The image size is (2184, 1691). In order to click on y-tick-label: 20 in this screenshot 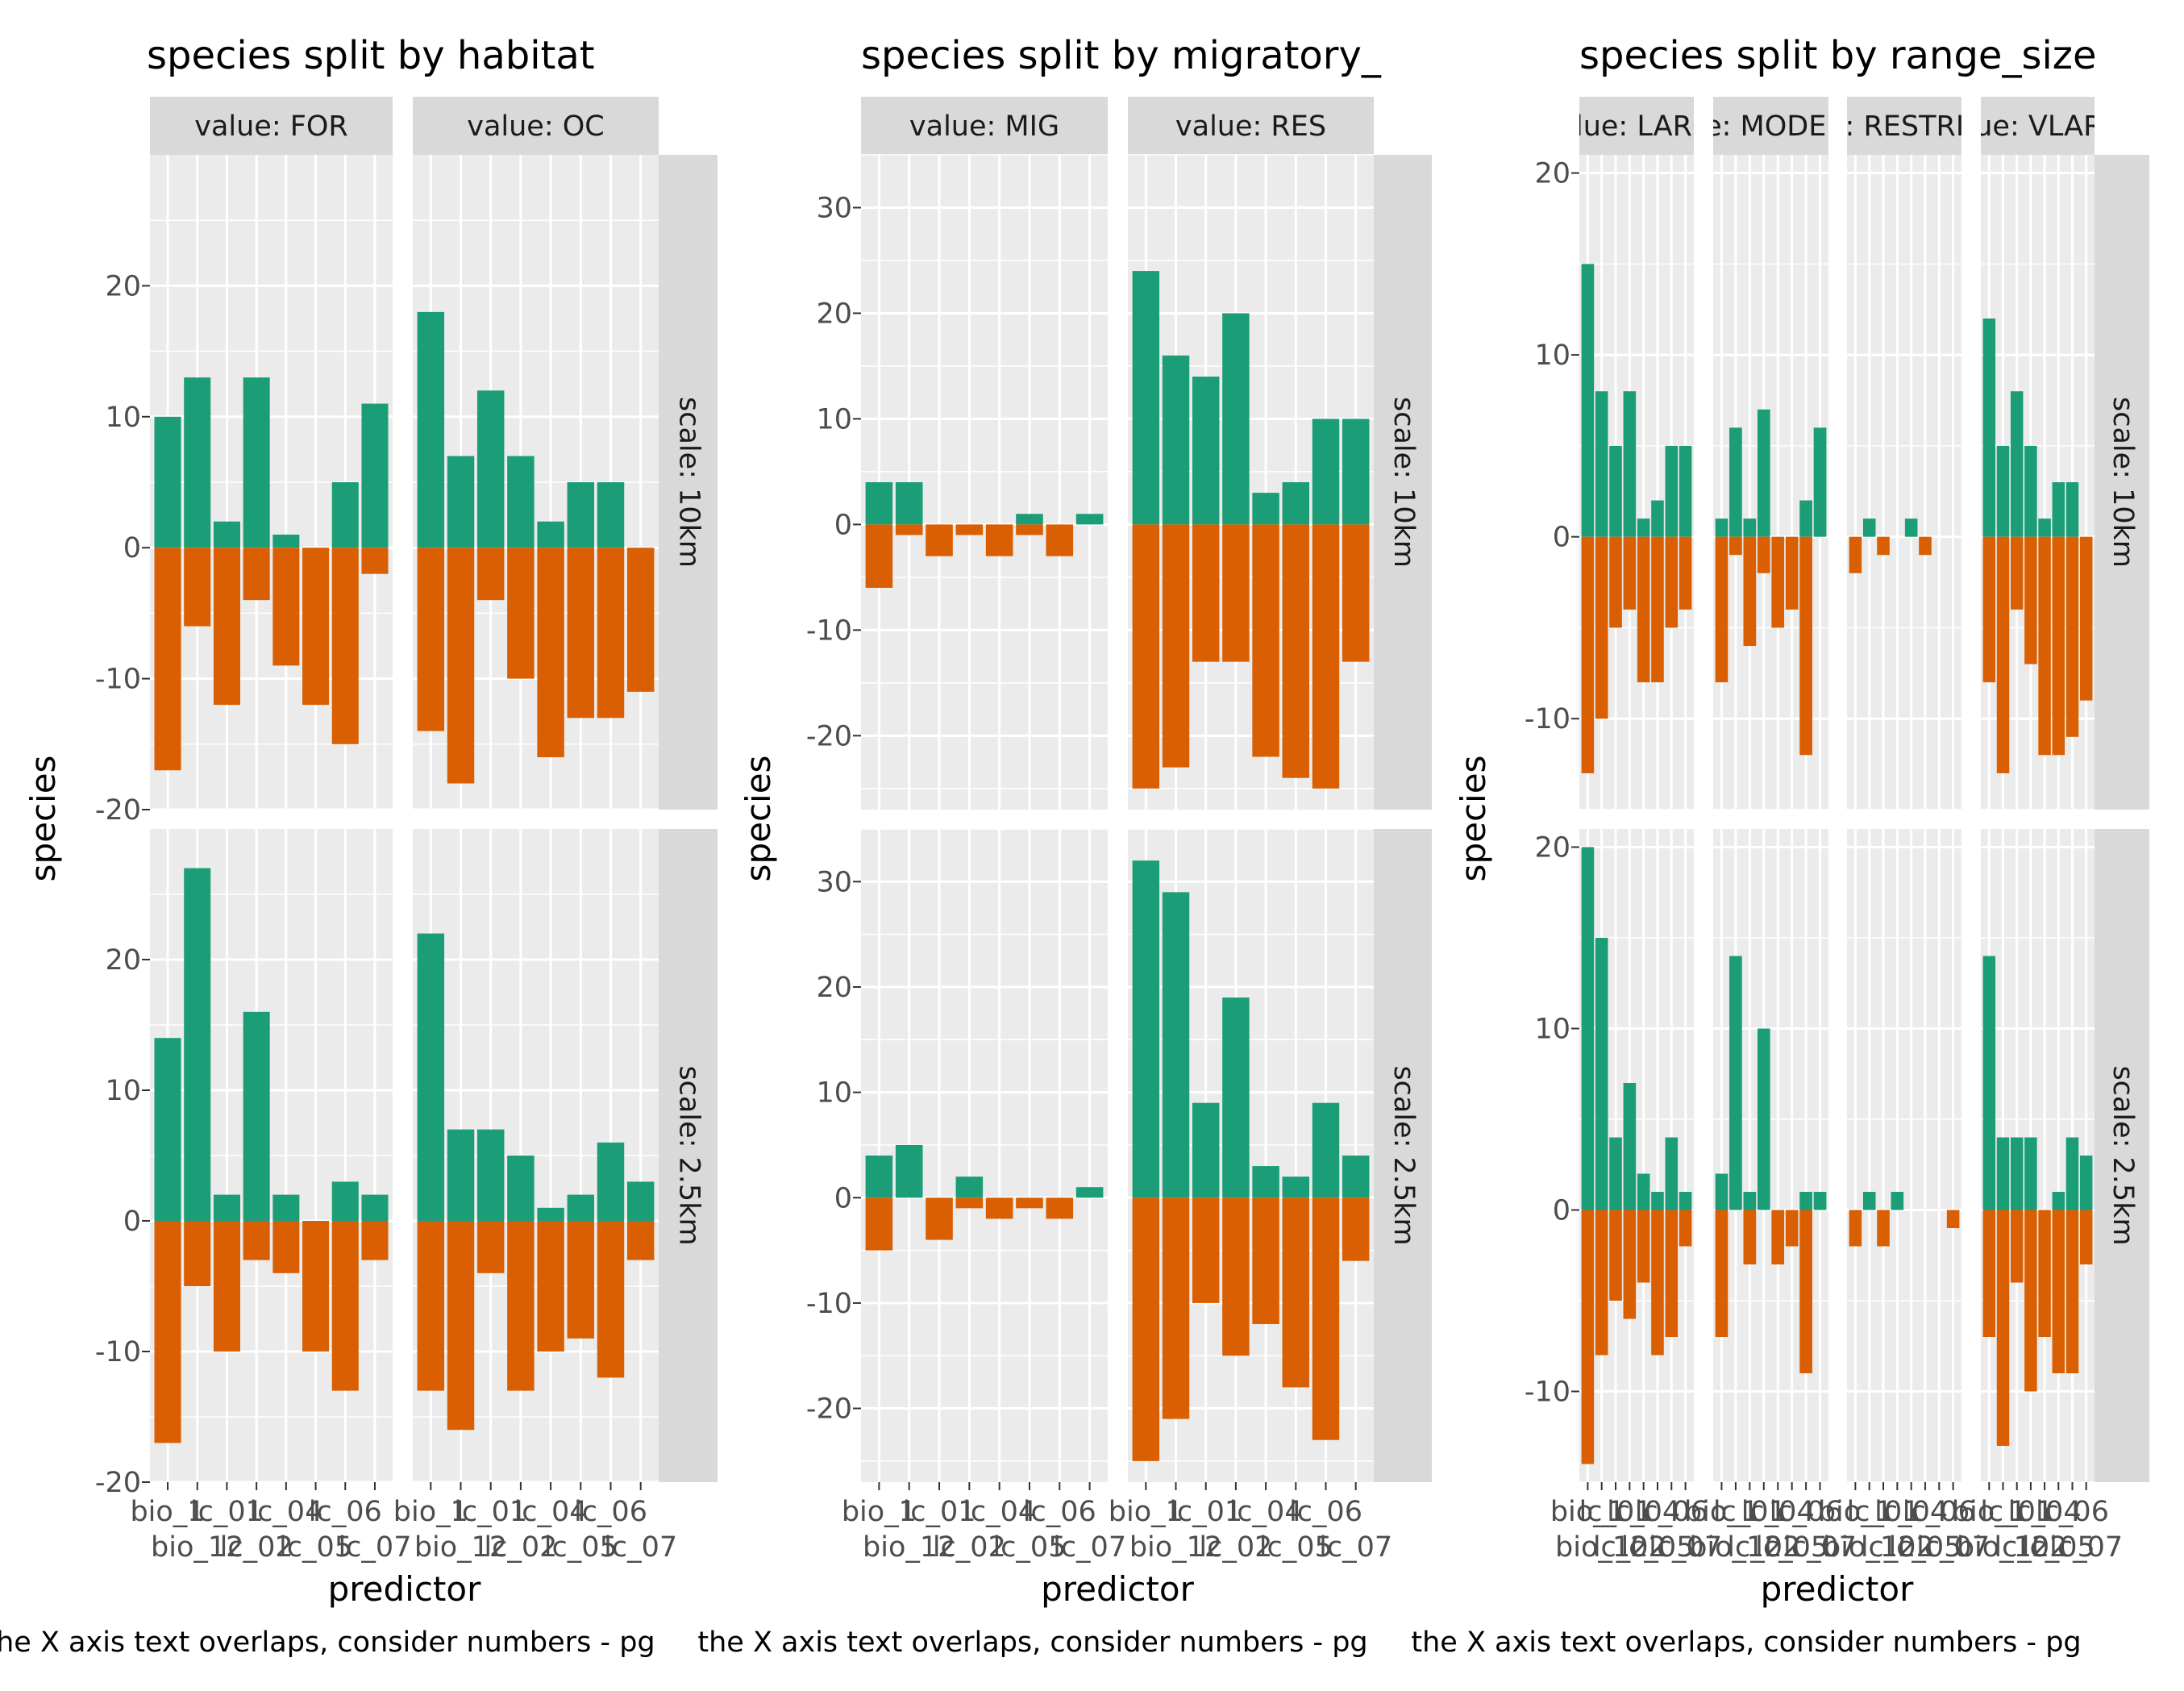, I will do `click(834, 988)`.